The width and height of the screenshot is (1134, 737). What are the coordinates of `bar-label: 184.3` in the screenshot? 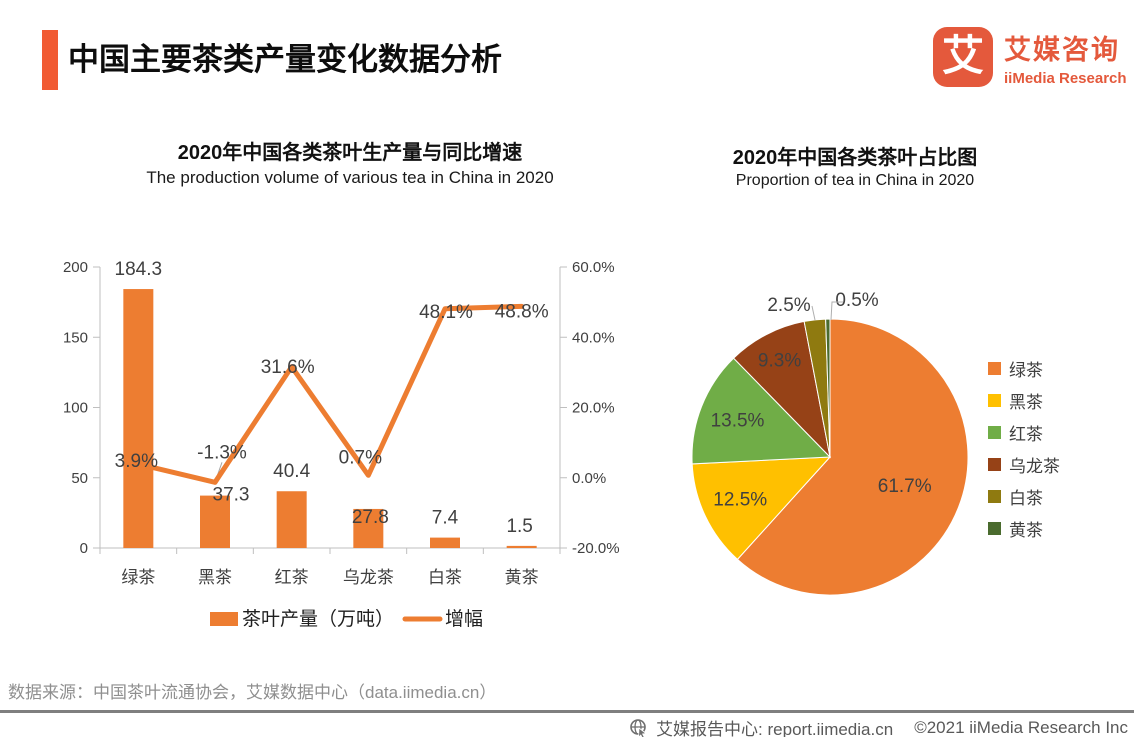 It's located at (139, 269).